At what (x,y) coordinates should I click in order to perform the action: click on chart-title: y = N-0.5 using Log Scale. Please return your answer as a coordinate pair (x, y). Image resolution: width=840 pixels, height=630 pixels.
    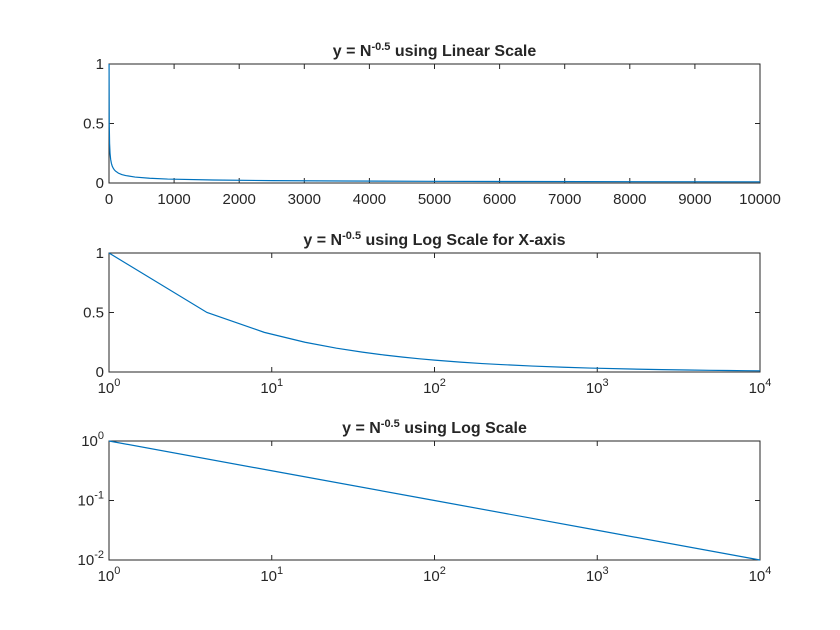
    Looking at the image, I should click on (434, 427).